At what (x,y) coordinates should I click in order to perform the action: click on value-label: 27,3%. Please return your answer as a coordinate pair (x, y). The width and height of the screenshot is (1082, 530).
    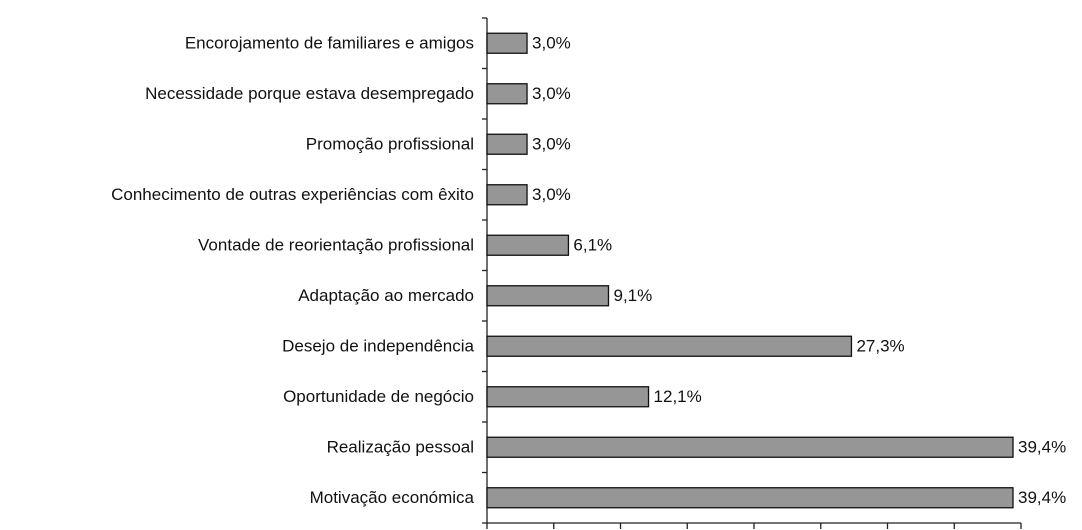
    Looking at the image, I should click on (880, 346).